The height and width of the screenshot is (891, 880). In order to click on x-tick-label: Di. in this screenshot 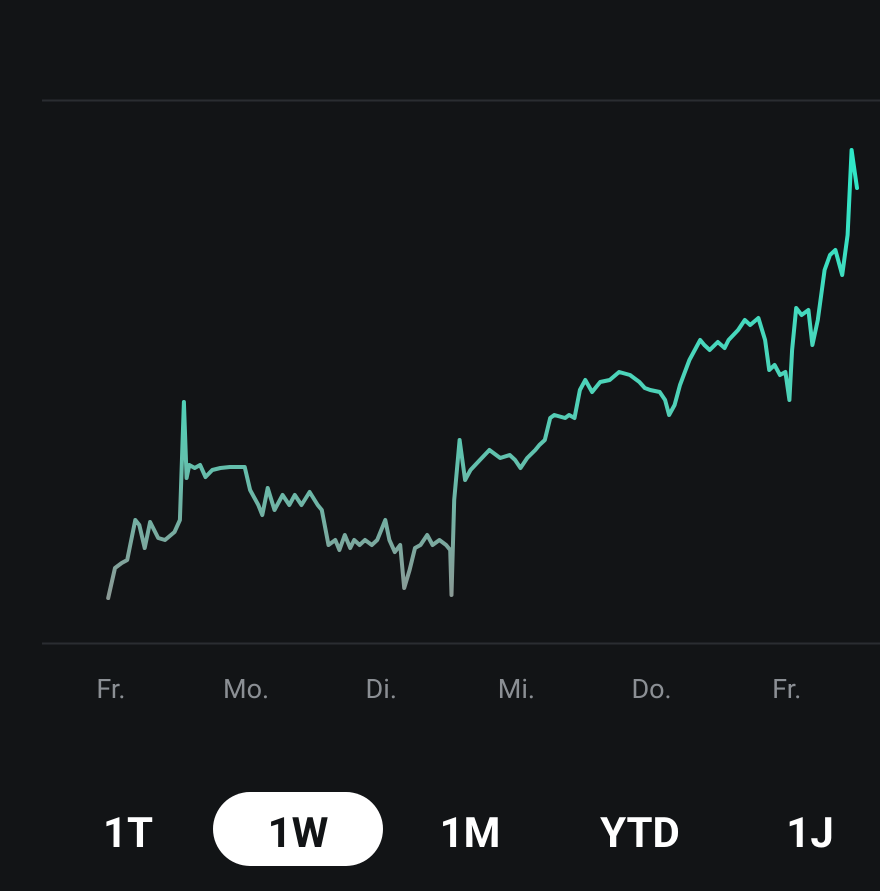, I will do `click(381, 689)`.